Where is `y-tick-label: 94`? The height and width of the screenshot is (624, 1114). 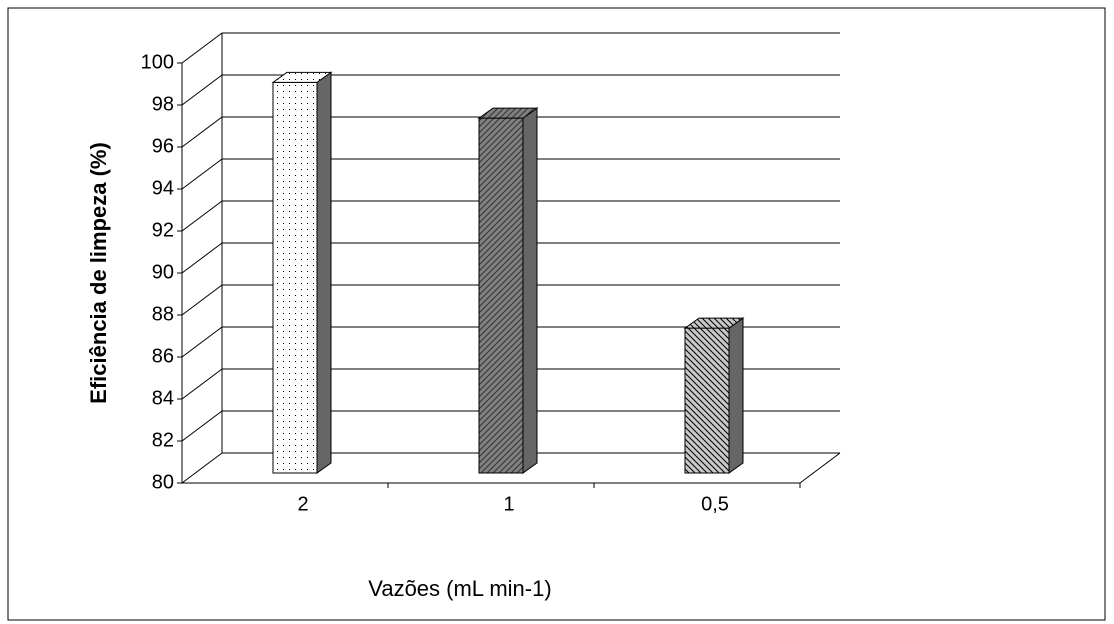
y-tick-label: 94 is located at coordinates (163, 188).